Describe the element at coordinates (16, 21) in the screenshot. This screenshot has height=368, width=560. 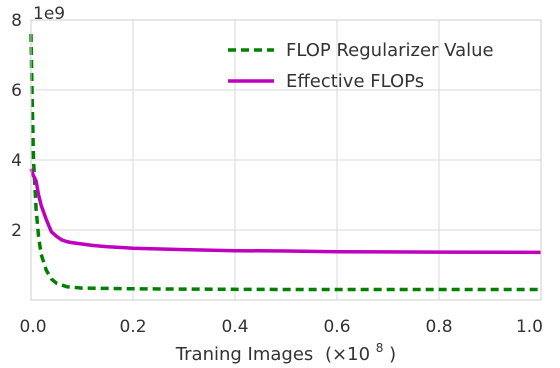
I see `y-tick-label: 8` at that location.